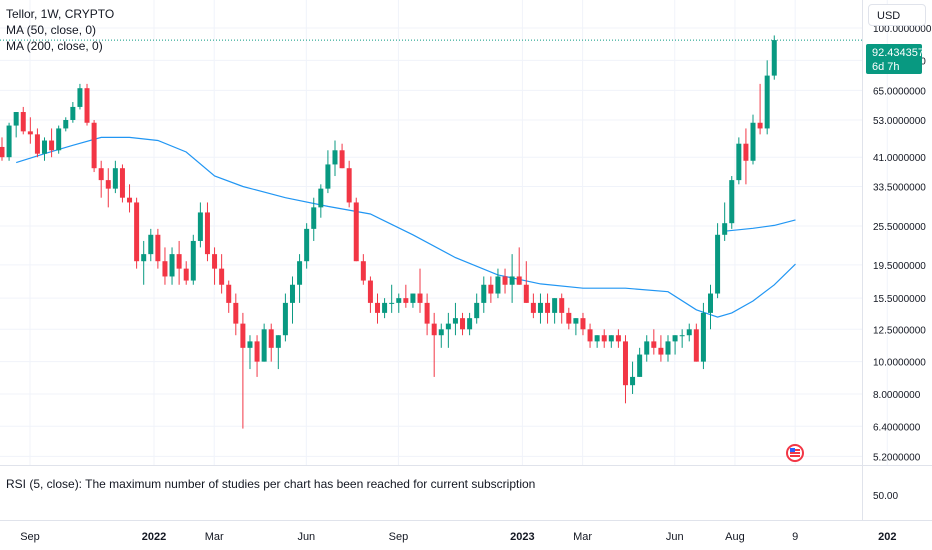  What do you see at coordinates (899, 266) in the screenshot?
I see `y-tick-label: 19.5000000` at bounding box center [899, 266].